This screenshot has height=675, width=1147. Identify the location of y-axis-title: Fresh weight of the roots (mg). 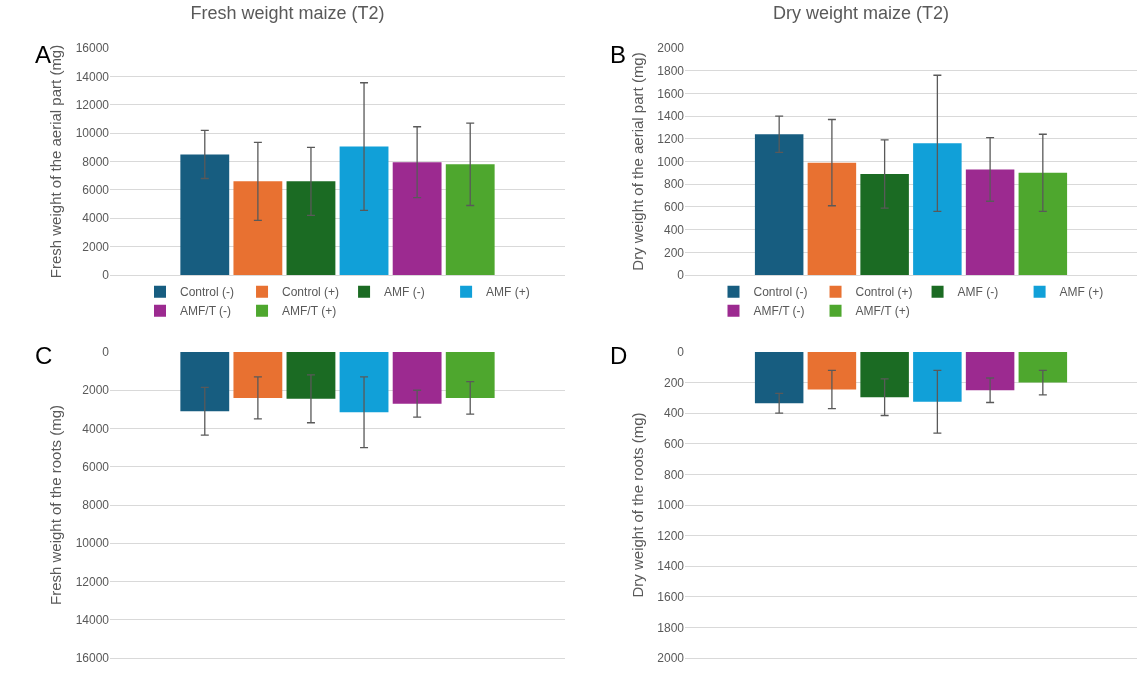
(55, 505).